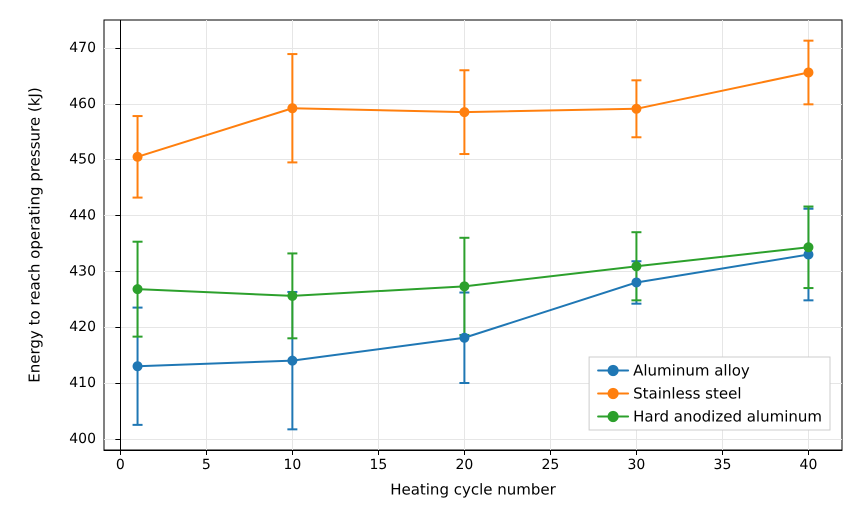 Image resolution: width=864 pixels, height=520 pixels. I want to click on x-tick-label: 5, so click(206, 465).